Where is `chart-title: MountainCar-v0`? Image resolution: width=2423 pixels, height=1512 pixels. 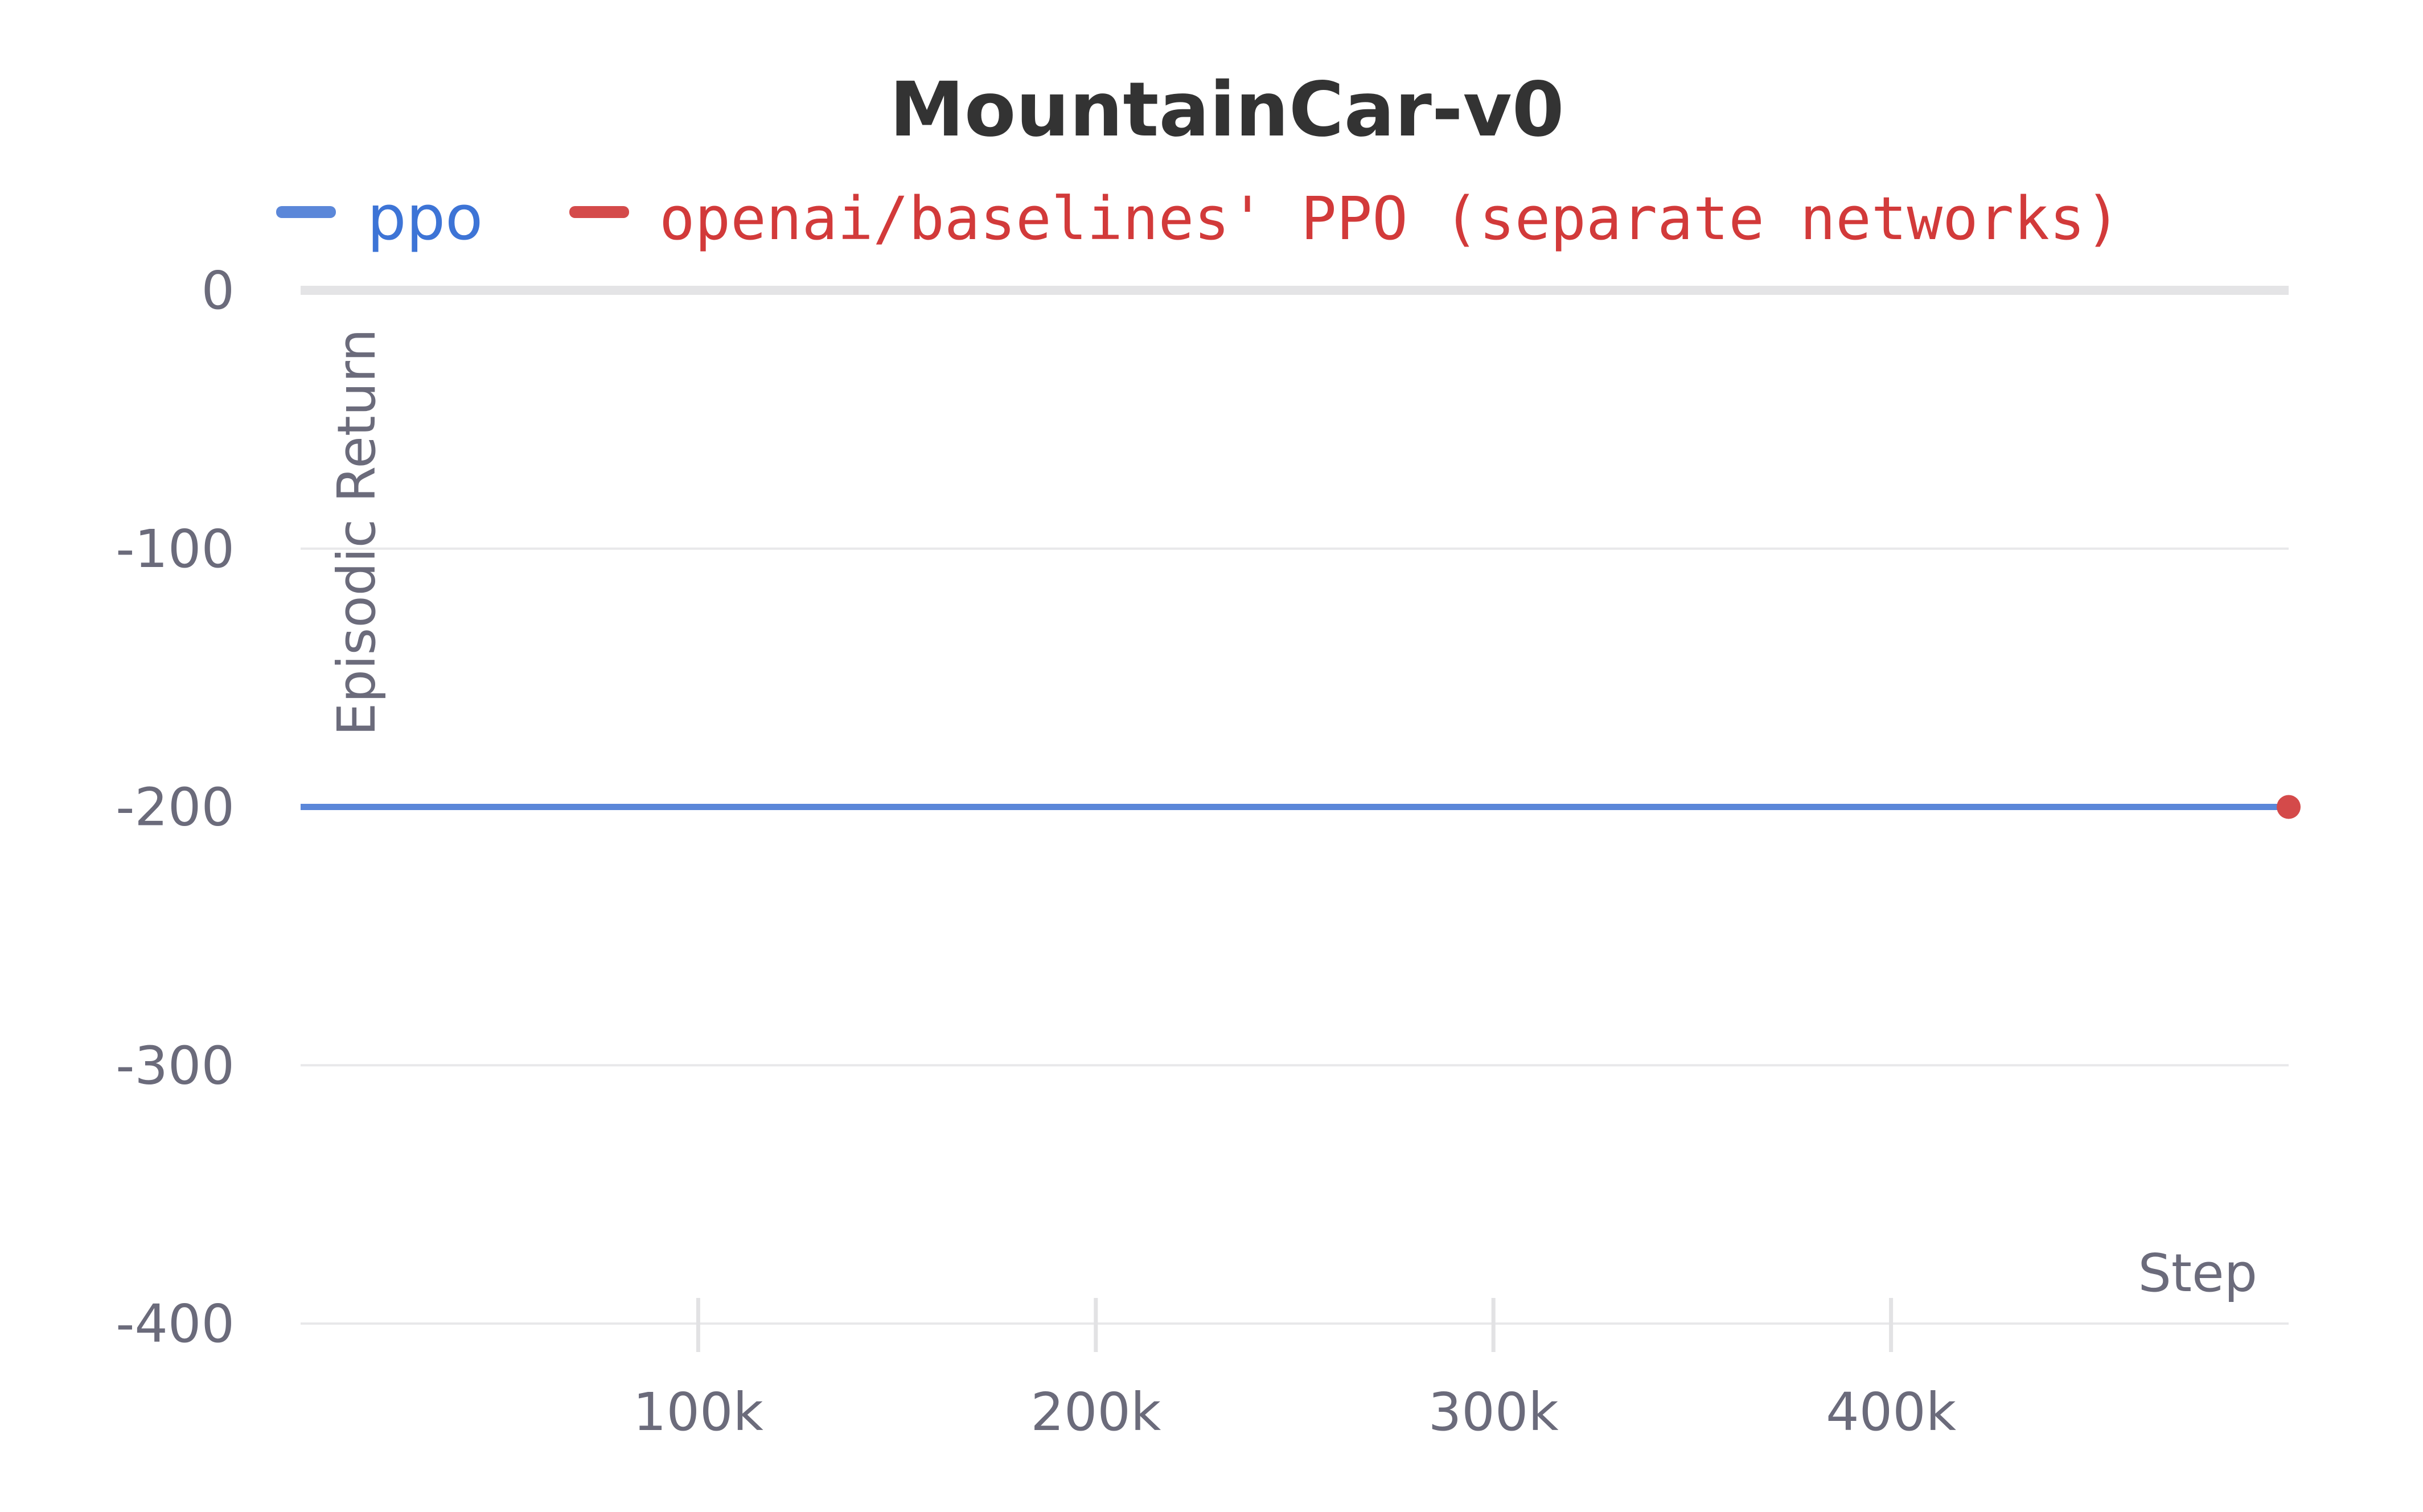
chart-title: MountainCar-v0 is located at coordinates (1226, 110).